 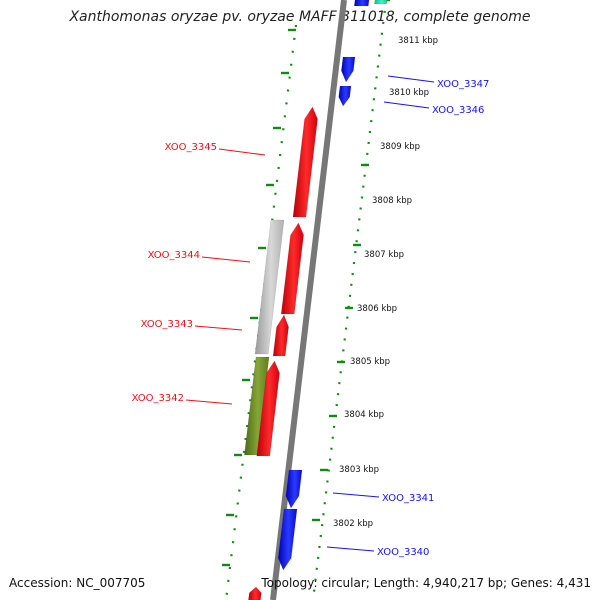 I want to click on gene-label: XOO_3340, so click(x=403, y=552).